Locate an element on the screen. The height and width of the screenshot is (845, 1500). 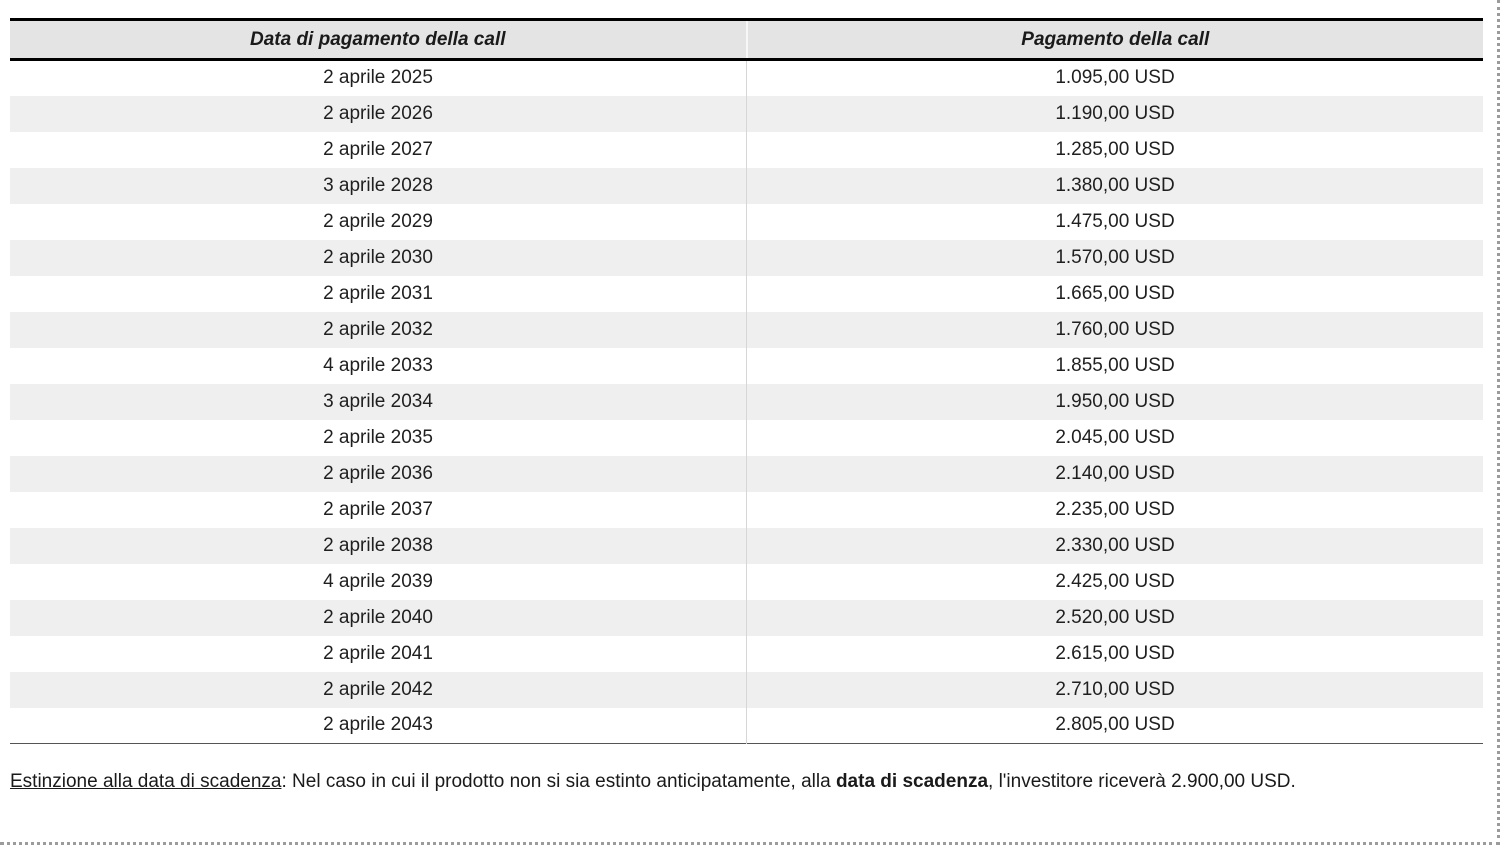
call-date-cell: 4 aprile 2039 is located at coordinates (378, 581).